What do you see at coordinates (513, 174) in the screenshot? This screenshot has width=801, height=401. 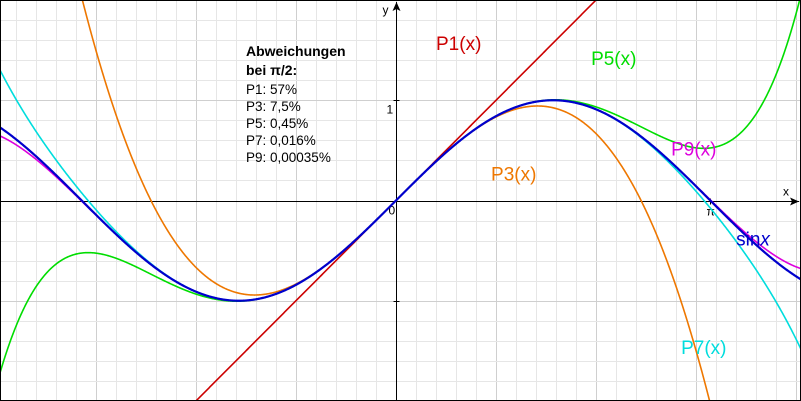 I see `series-label-1: P3(x)` at bounding box center [513, 174].